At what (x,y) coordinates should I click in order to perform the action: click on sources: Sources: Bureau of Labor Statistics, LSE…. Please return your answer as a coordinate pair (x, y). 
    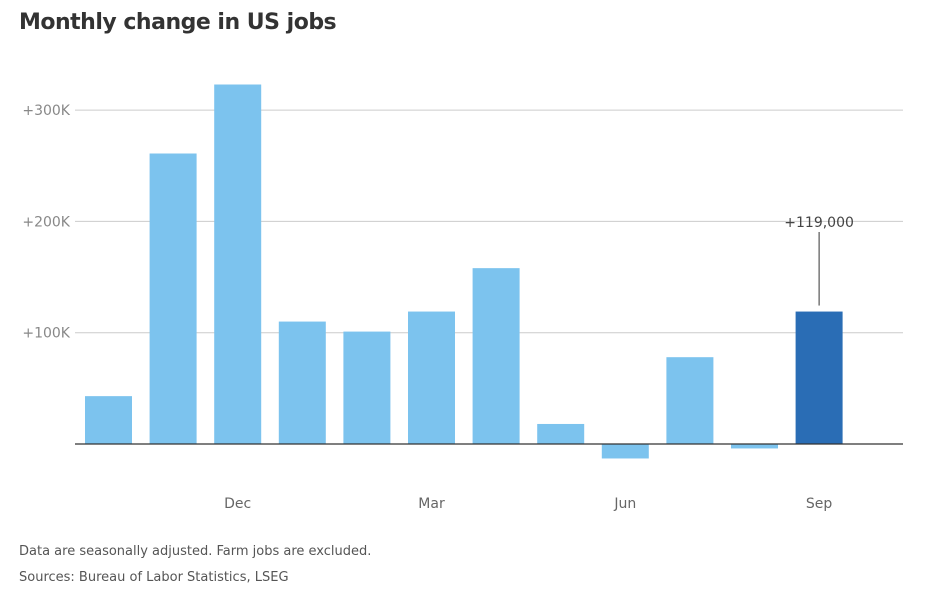
    Looking at the image, I should click on (154, 577).